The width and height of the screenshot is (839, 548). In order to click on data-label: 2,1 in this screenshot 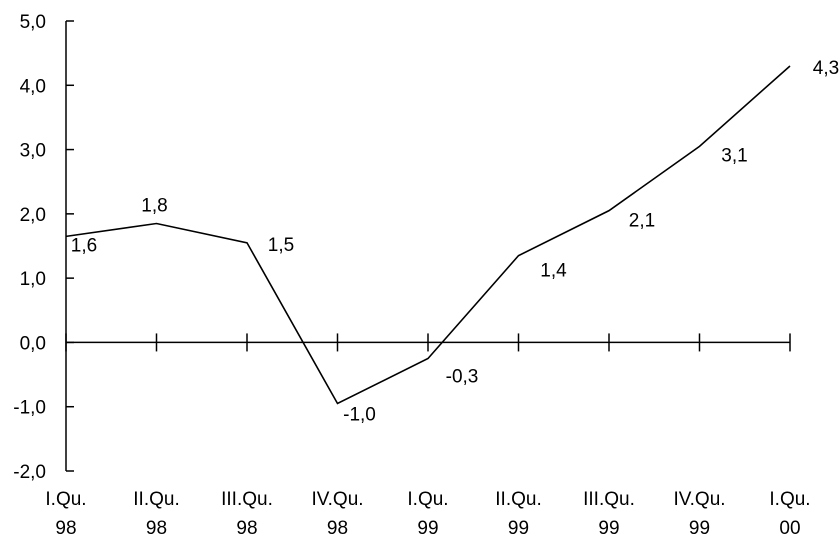, I will do `click(642, 221)`.